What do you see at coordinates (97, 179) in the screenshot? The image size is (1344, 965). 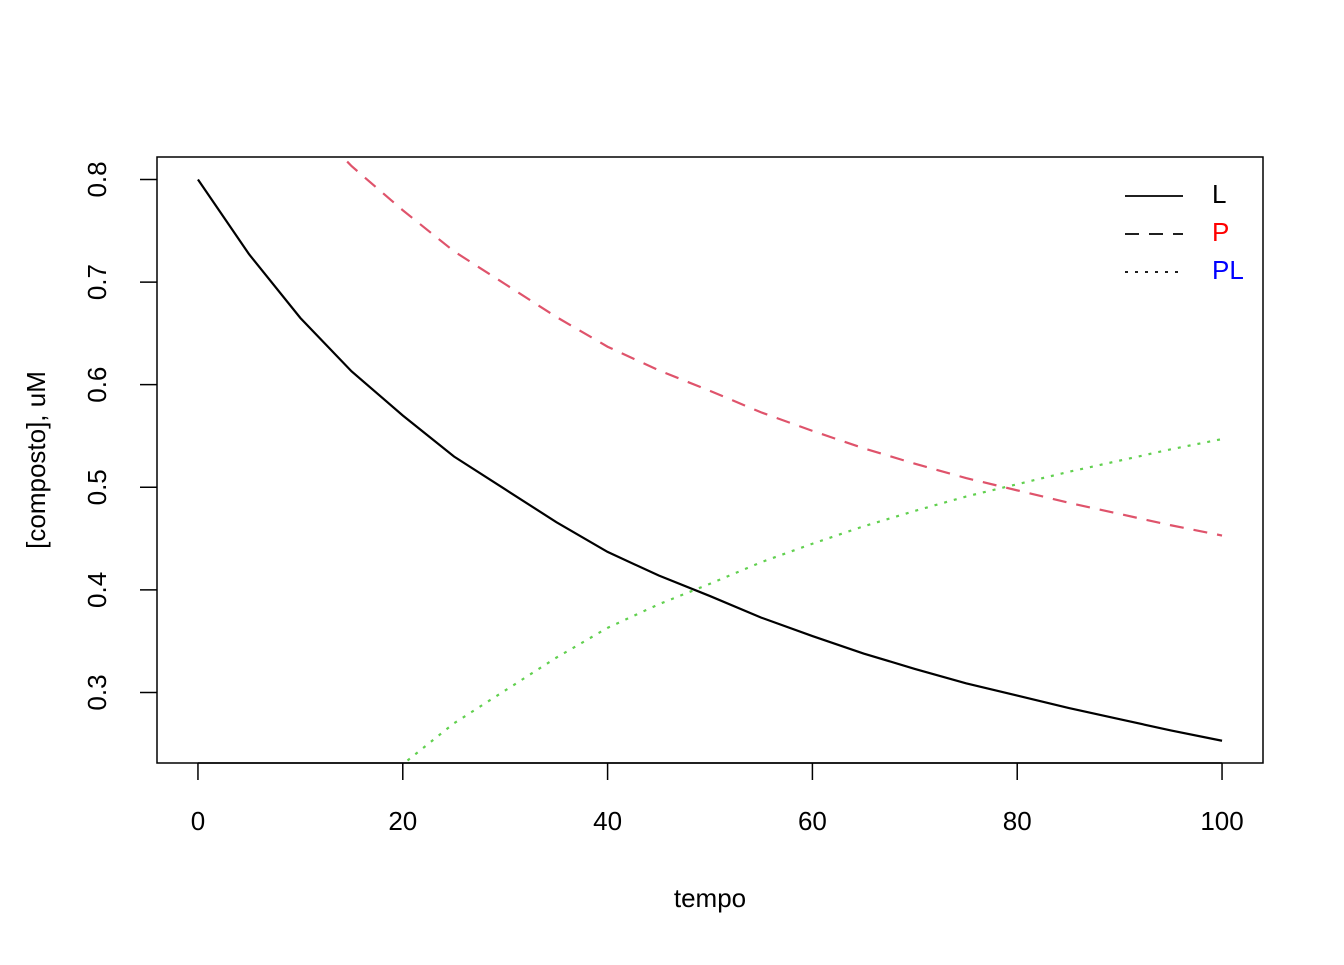 I see `y-tick-label: 0.8` at bounding box center [97, 179].